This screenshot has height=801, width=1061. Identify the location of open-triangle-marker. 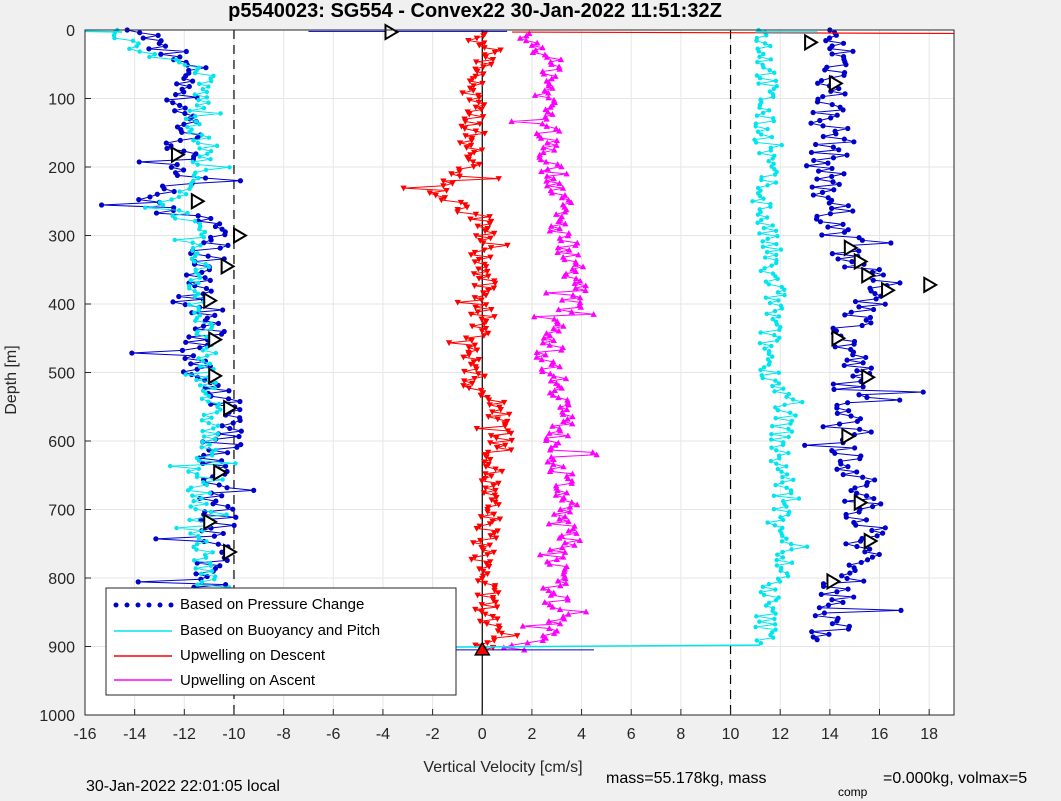
(888, 290).